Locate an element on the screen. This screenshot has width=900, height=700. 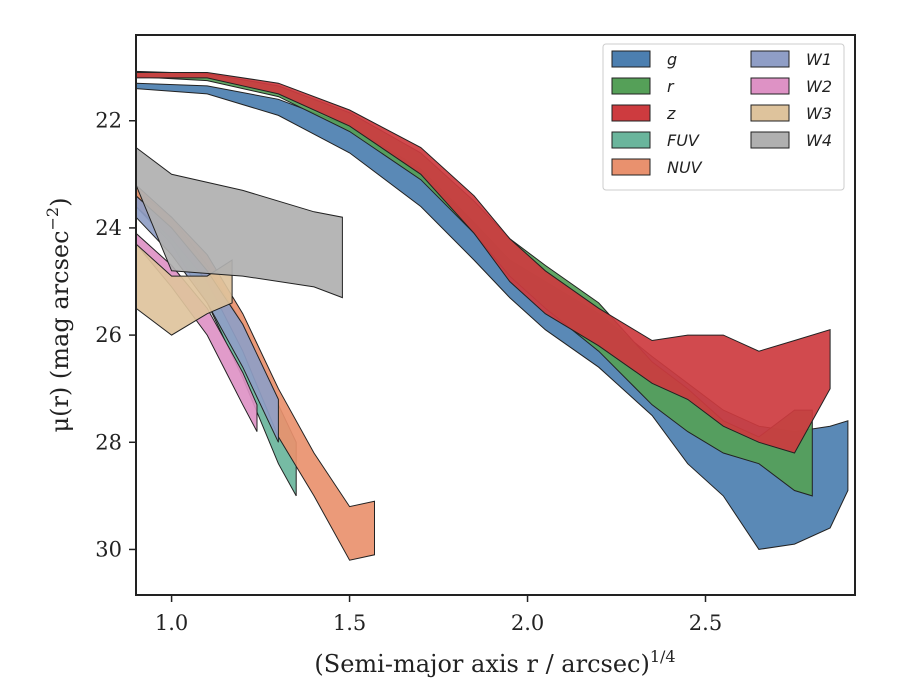
y-tick-label: 22 is located at coordinates (108, 121).